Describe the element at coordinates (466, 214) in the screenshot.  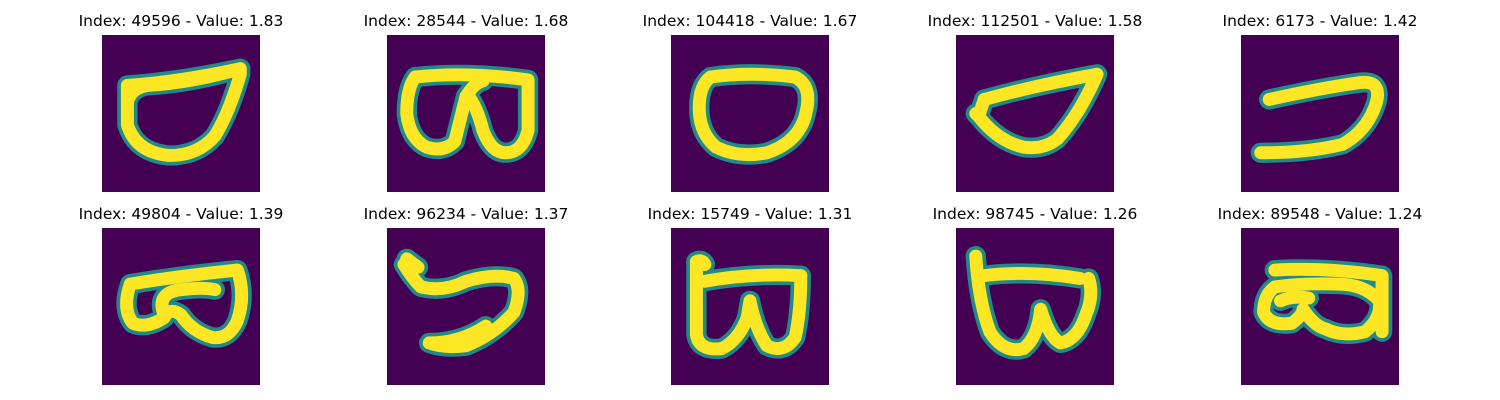
I see `panel-title: Index: 96234 - Value: 1.37` at that location.